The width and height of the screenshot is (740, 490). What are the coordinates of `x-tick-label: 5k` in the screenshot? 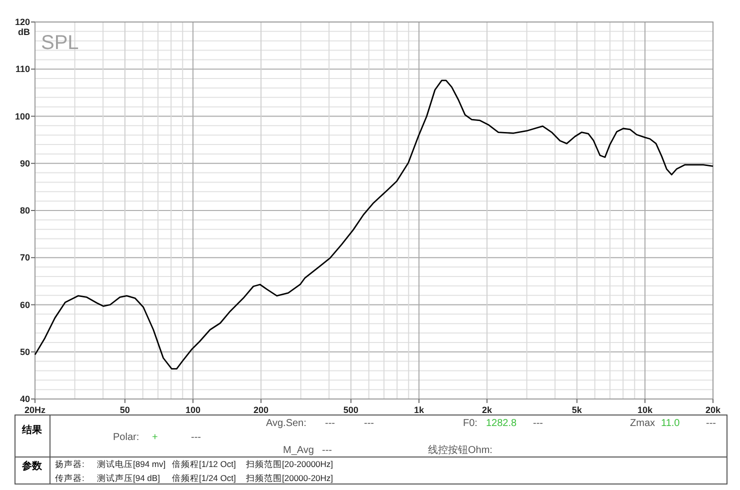 It's located at (577, 410).